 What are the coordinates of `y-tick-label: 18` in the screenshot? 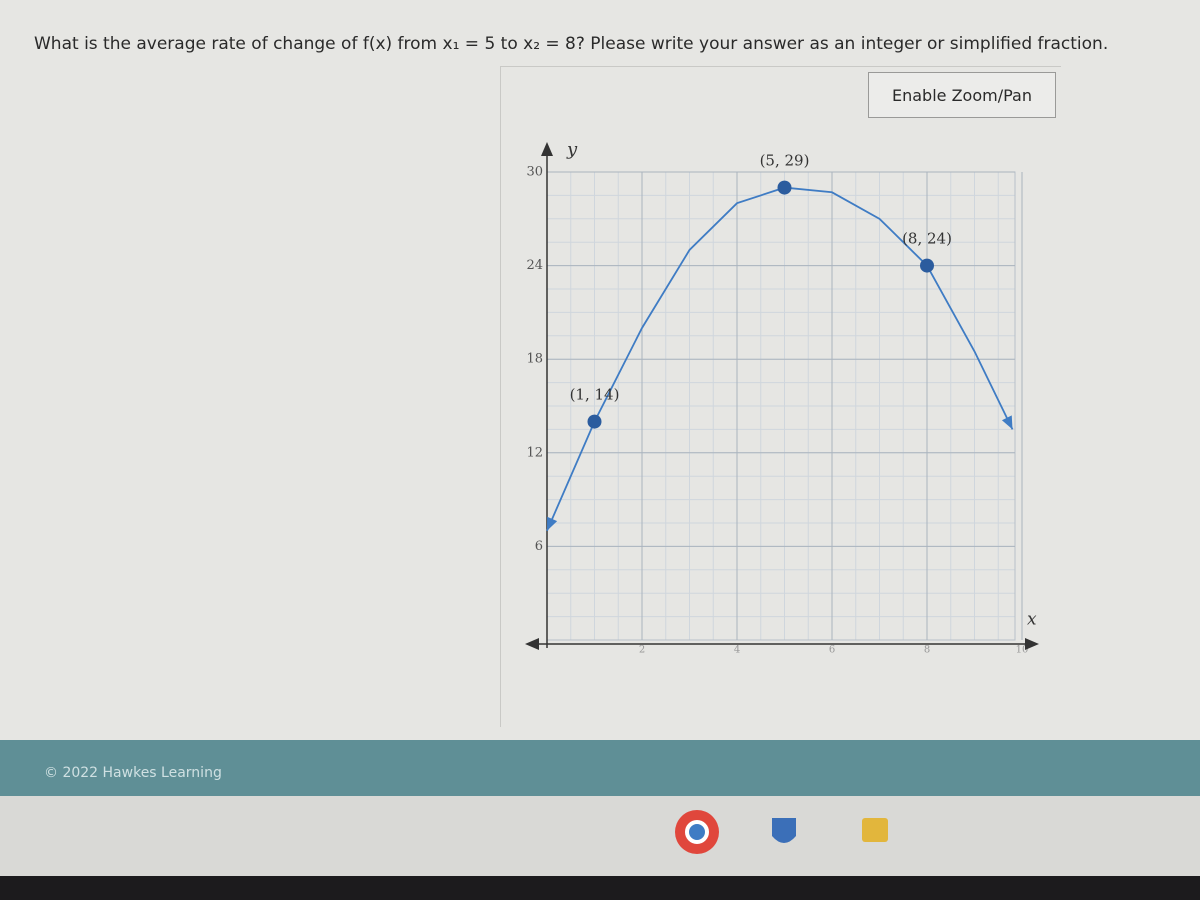 It's located at (534, 359).